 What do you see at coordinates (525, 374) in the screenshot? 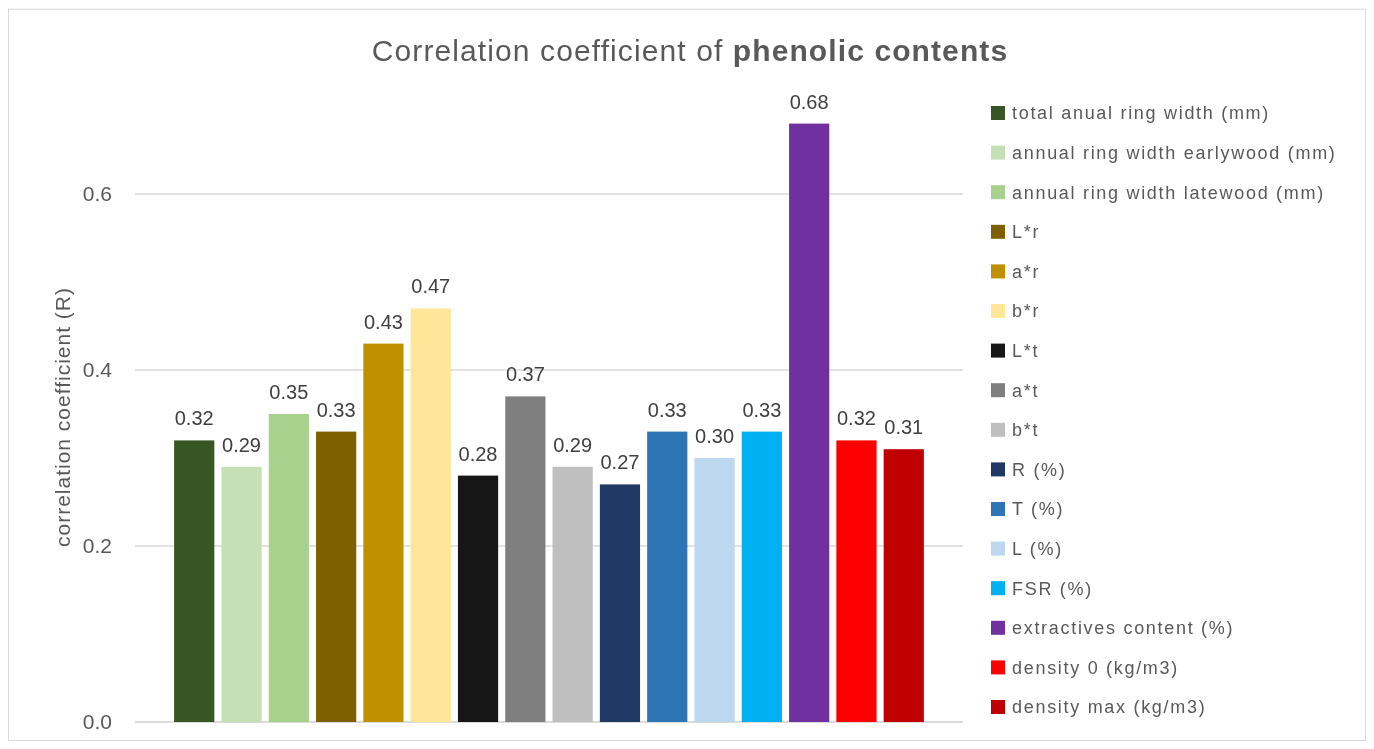
I see `data-label: 0.37` at bounding box center [525, 374].